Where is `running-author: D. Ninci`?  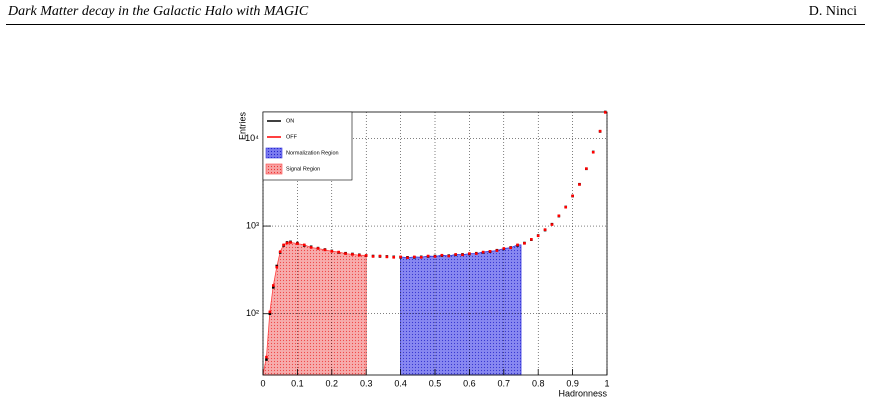 running-author: D. Ninci is located at coordinates (832, 11).